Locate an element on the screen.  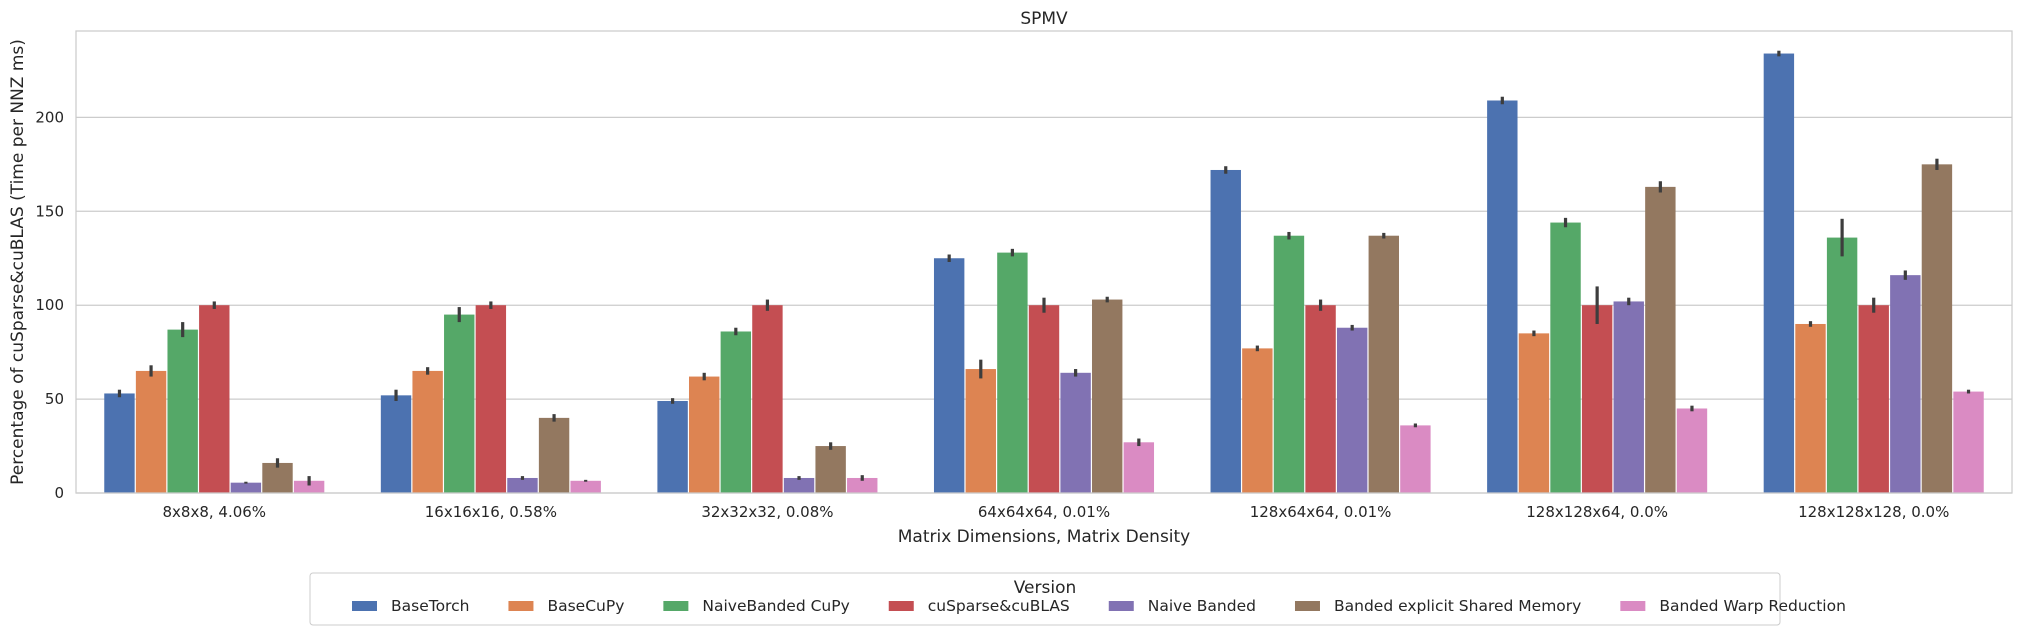
y-tick-label: 50 is located at coordinates (54, 399).